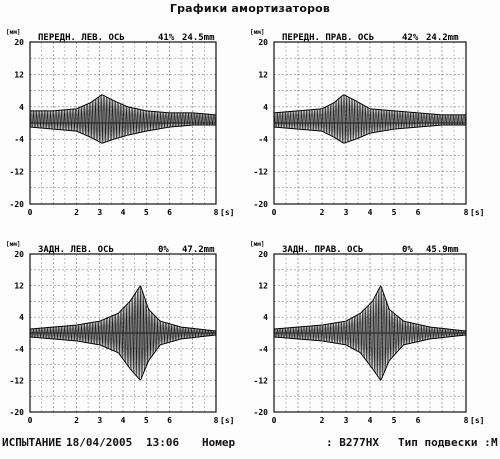 The height and width of the screenshot is (459, 500). I want to click on amplitude-value: 24.2mm, so click(442, 38).